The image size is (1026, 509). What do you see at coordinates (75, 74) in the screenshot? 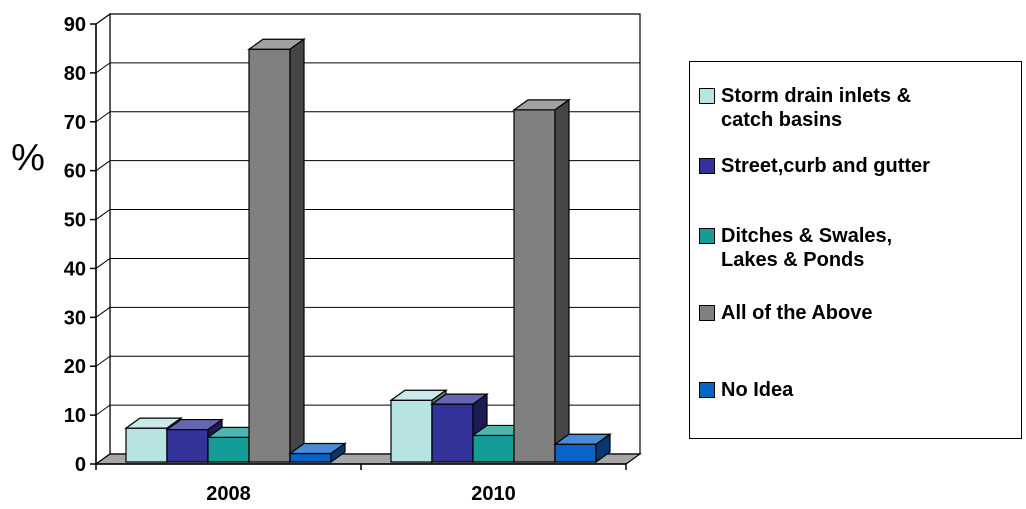
I see `y-tick-label: 80` at bounding box center [75, 74].